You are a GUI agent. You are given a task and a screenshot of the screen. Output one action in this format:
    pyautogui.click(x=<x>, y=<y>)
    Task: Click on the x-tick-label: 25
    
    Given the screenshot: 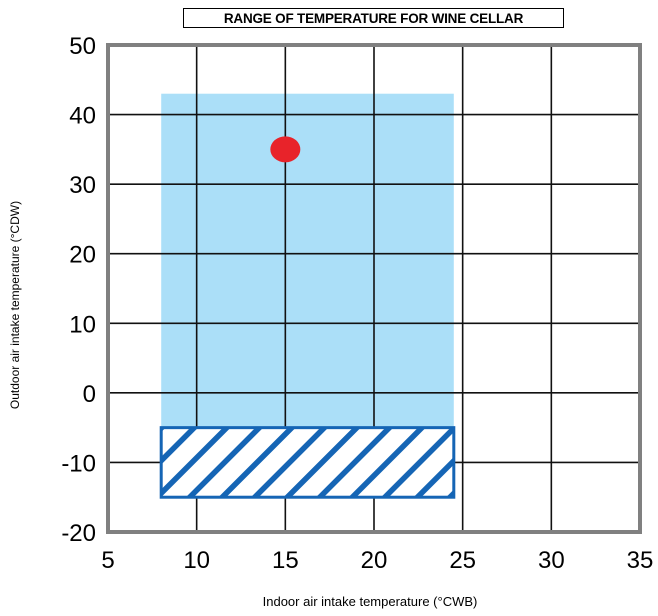 What is the action you would take?
    pyautogui.click(x=462, y=560)
    